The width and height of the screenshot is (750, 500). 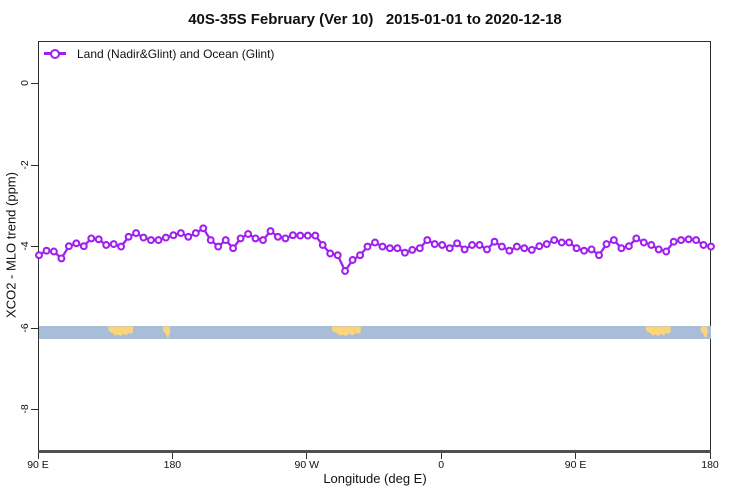 What do you see at coordinates (710, 465) in the screenshot?
I see `x-tick-label: 180` at bounding box center [710, 465].